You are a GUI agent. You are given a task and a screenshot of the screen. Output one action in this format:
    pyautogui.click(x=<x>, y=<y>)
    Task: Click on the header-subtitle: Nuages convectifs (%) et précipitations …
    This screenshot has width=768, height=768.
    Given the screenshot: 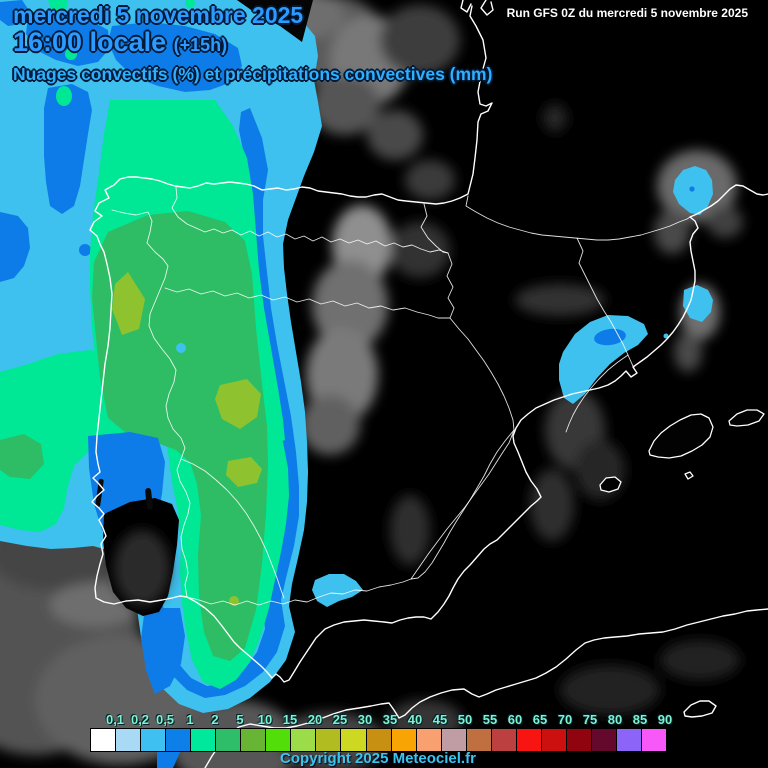 What is the action you would take?
    pyautogui.click(x=253, y=73)
    